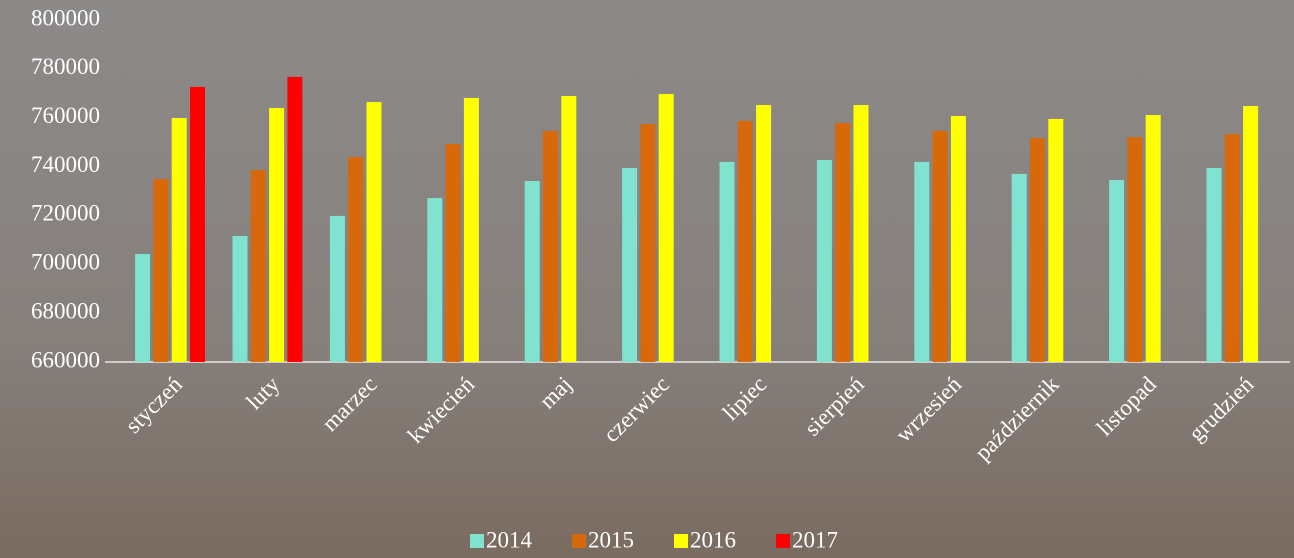  I want to click on y-tick-label: 660000, so click(65, 359).